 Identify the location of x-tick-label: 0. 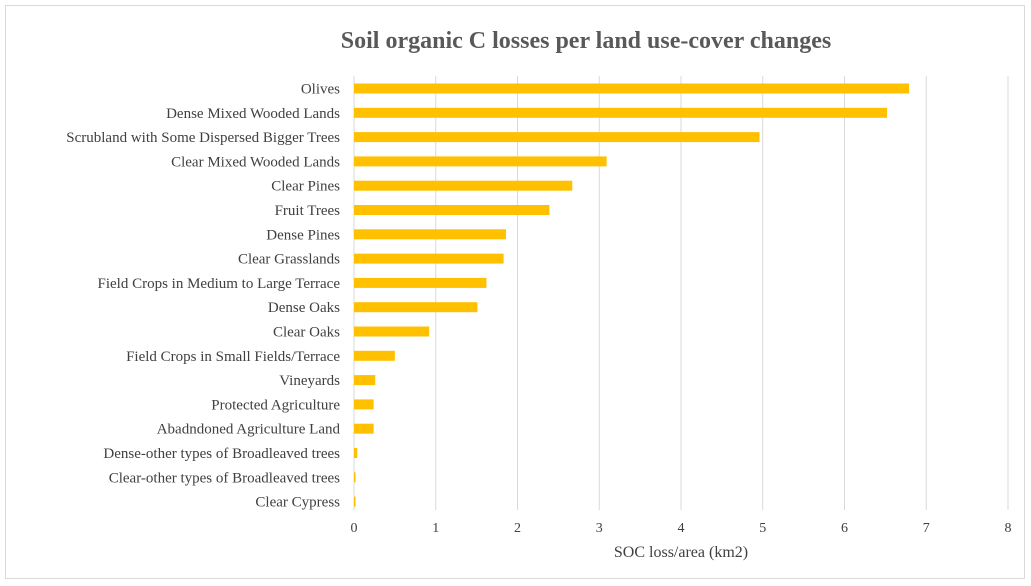
(354, 528).